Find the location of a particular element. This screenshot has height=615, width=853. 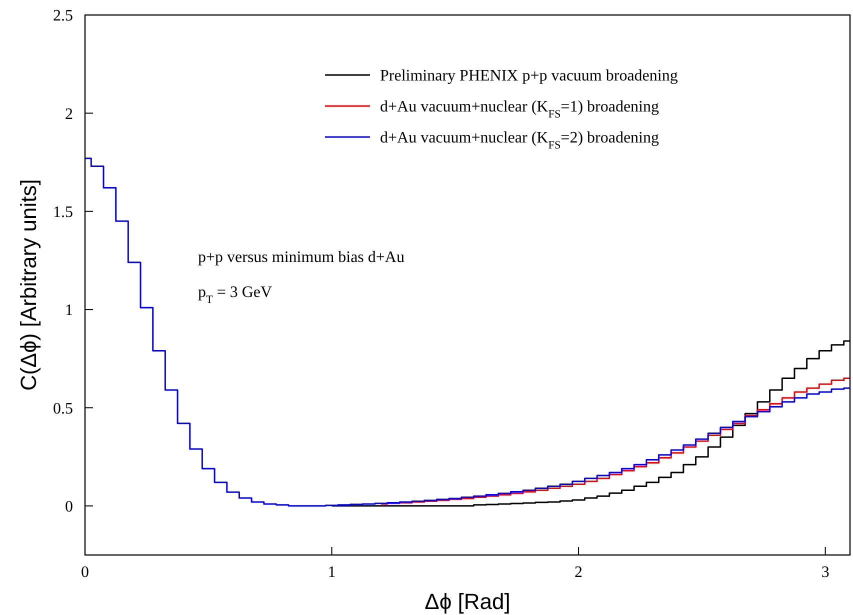

y-tick-label: 1 is located at coordinates (69, 311).